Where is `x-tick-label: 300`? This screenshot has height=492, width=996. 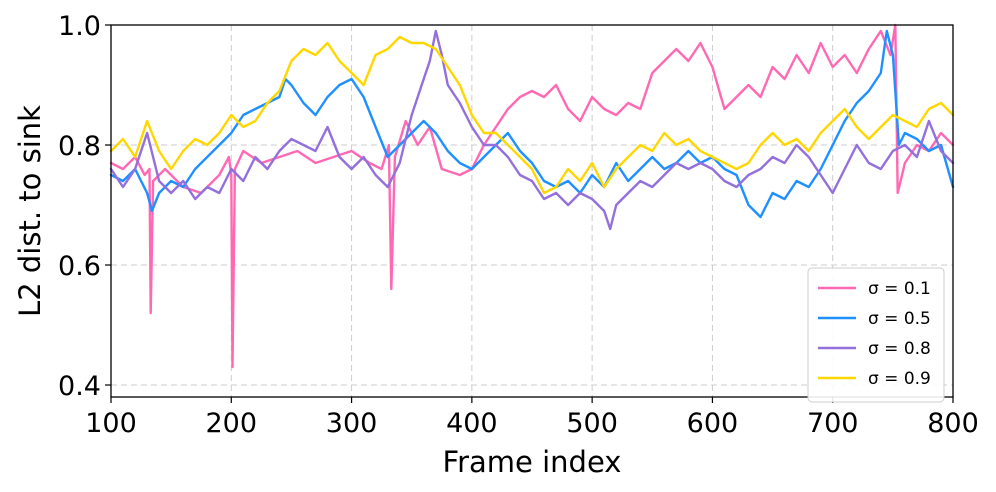 x-tick-label: 300 is located at coordinates (352, 423).